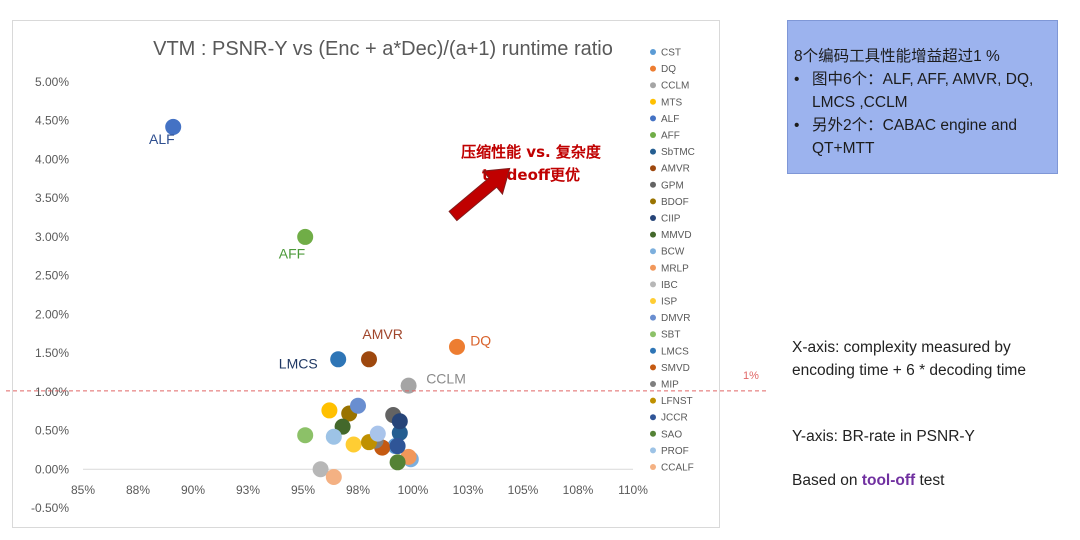  I want to click on basis-note: Based on tool-off test, so click(868, 481).